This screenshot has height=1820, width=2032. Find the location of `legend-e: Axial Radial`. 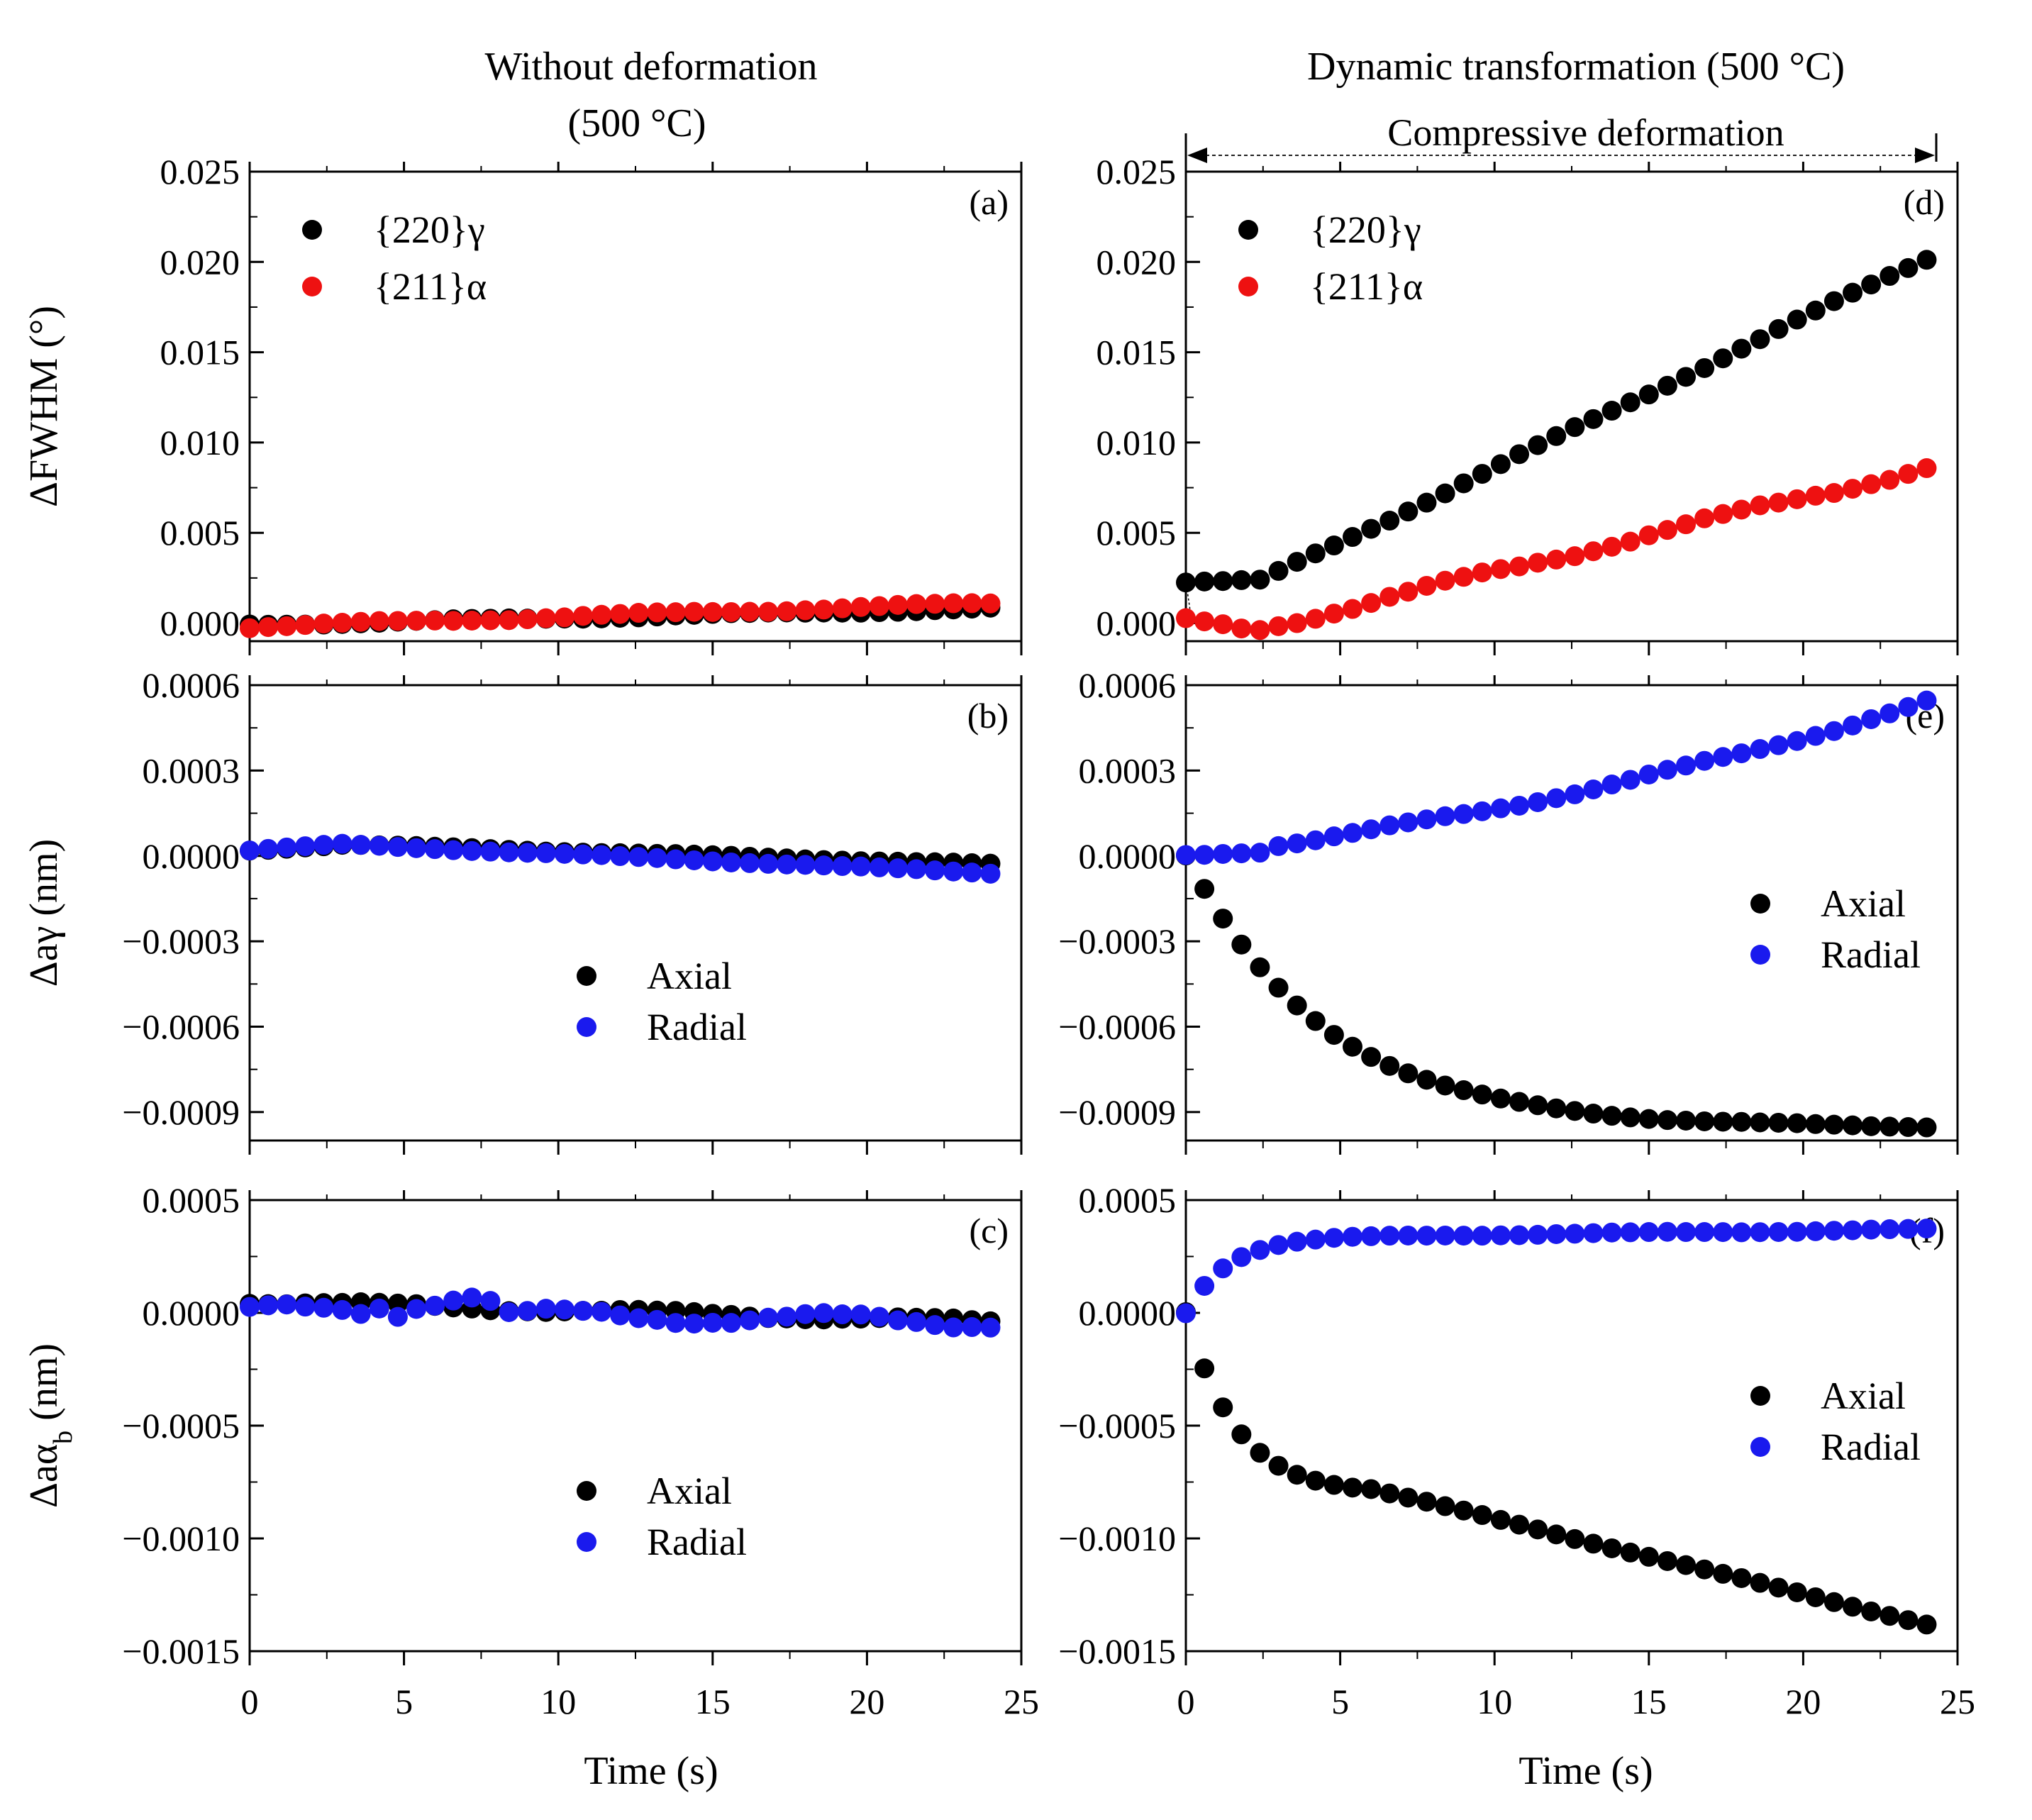

legend-e: Axial Radial is located at coordinates (1836, 929).